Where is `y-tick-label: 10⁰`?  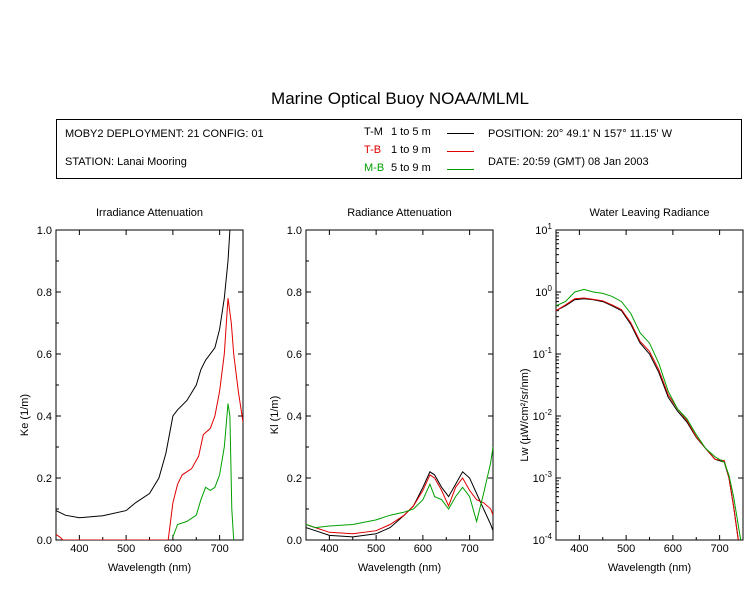
y-tick-label: 10⁰ is located at coordinates (543, 291).